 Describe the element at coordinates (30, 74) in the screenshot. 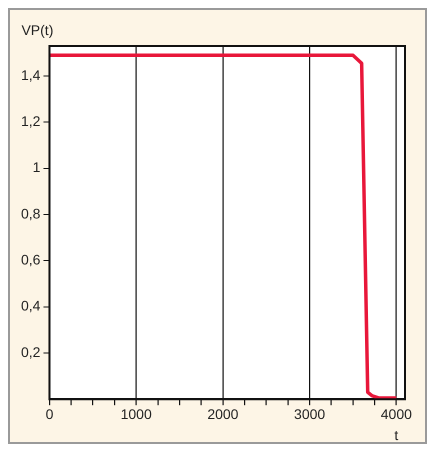

I see `y-tick-label: 1,4` at that location.